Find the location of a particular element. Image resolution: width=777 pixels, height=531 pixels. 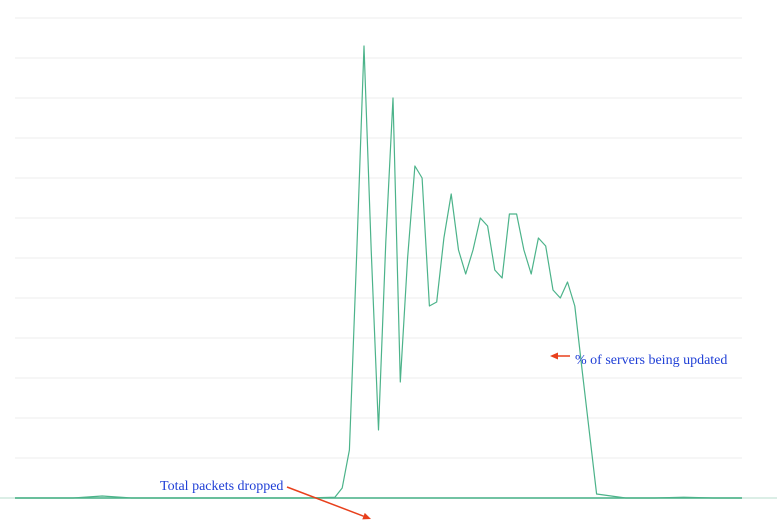

annotation-servers-updated: % of servers being updated is located at coordinates (638, 360).